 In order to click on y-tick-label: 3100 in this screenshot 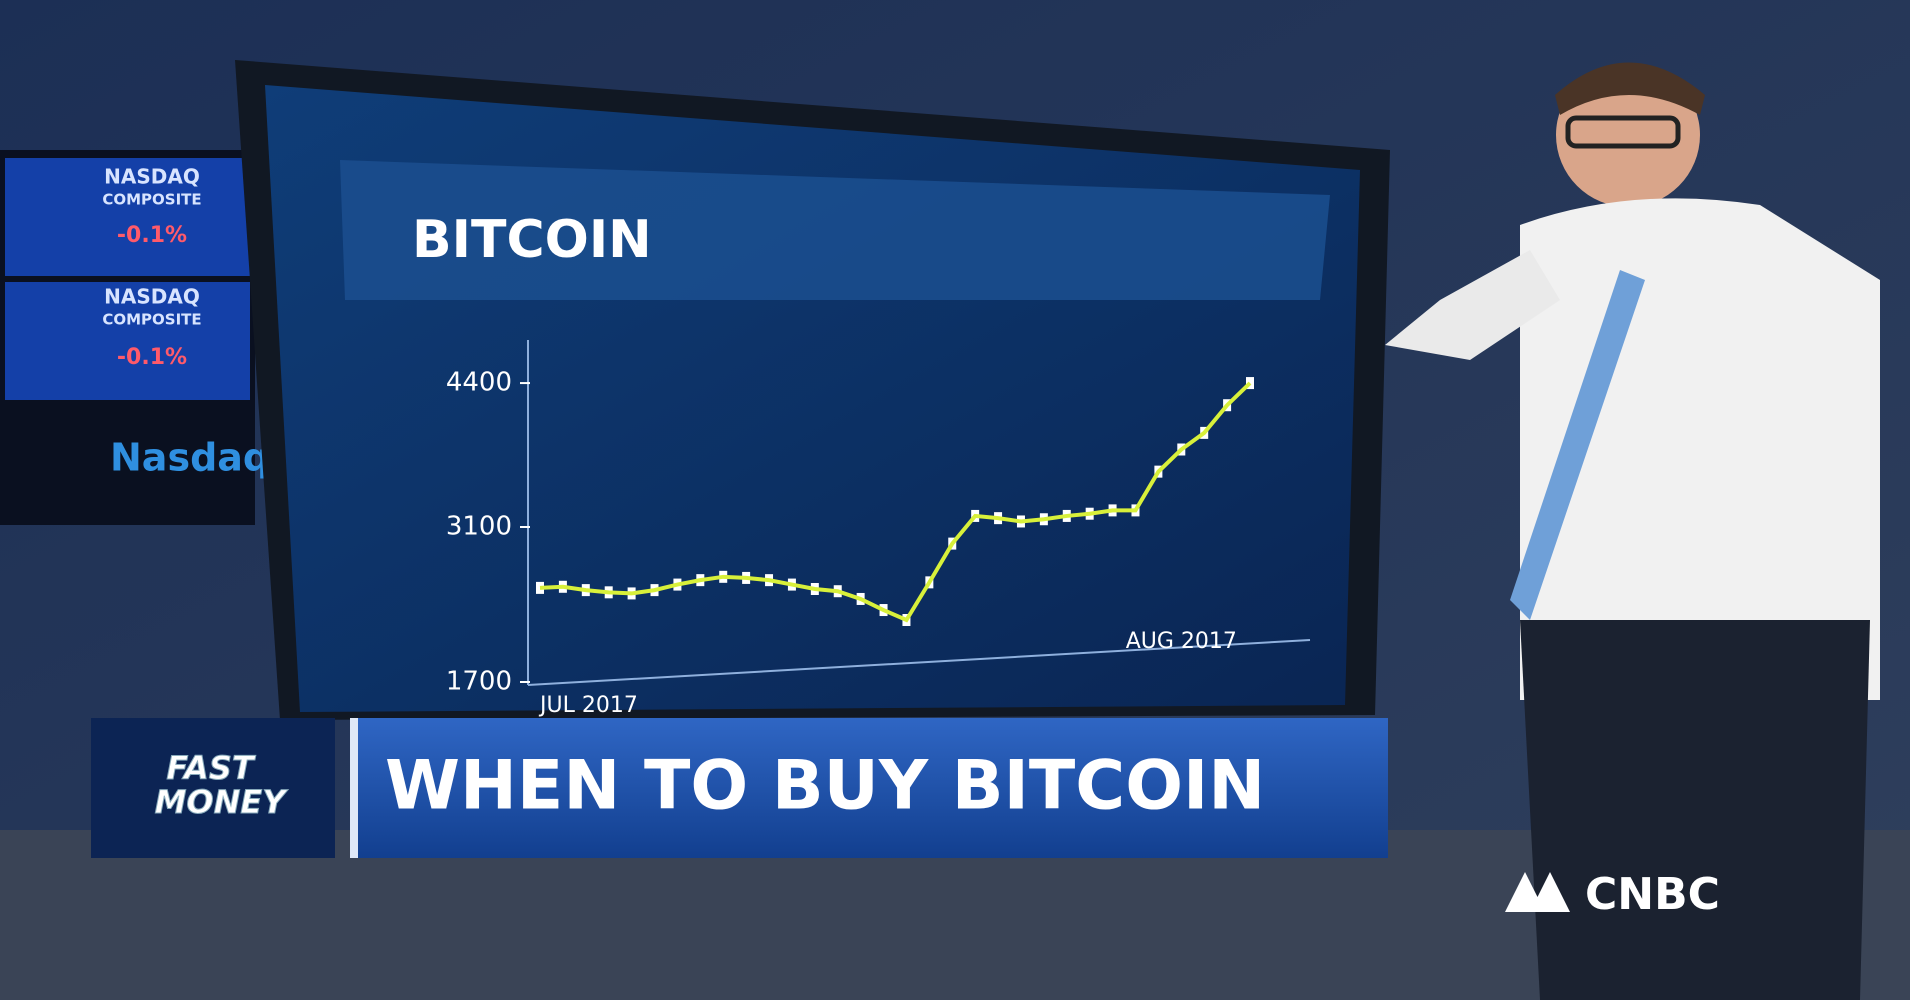, I will do `click(479, 527)`.